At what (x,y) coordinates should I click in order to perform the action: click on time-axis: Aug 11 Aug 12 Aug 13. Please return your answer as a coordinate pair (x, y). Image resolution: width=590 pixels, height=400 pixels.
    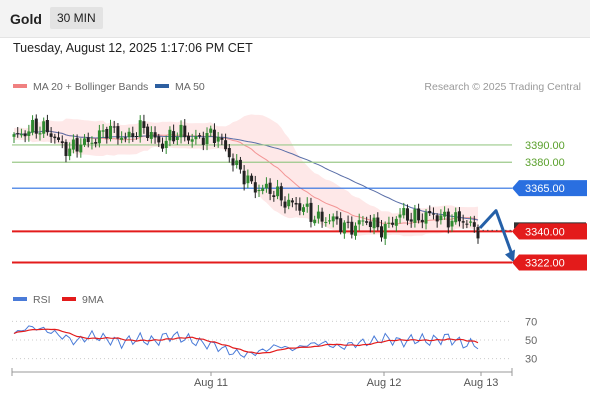
    Looking at the image, I should click on (262, 378).